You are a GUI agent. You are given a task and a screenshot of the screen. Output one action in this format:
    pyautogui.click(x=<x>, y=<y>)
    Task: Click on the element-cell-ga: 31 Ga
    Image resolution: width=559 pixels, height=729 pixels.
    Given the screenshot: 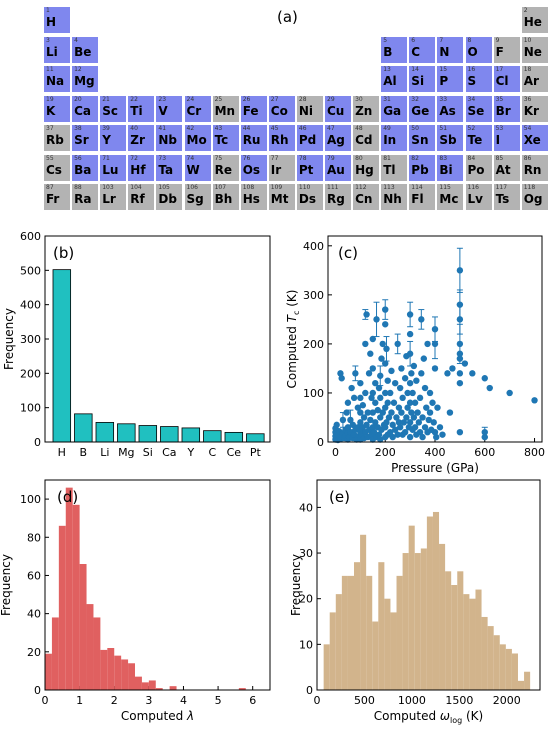 What is the action you would take?
    pyautogui.click(x=394, y=108)
    